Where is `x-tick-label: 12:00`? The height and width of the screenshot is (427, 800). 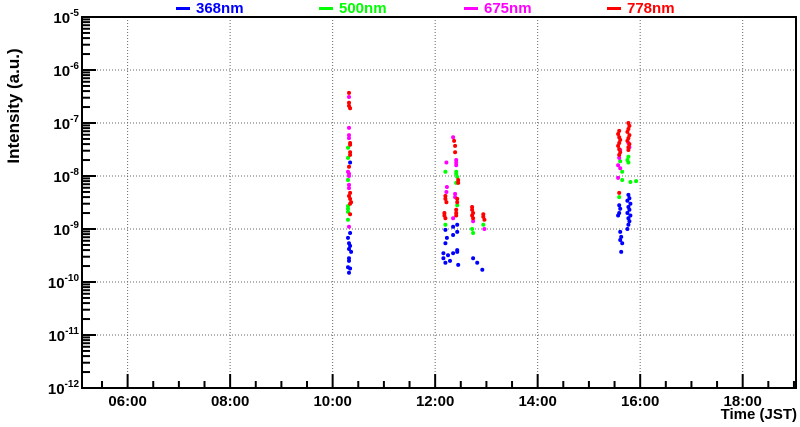
x-tick-label: 12:00 is located at coordinates (435, 401).